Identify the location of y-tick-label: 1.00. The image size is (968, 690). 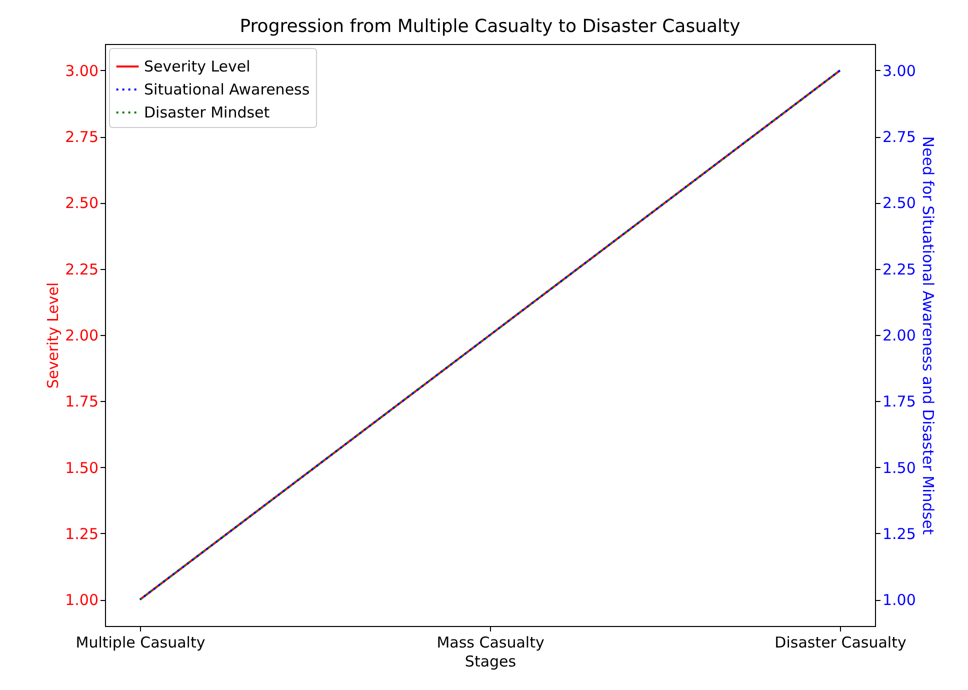
(81, 600).